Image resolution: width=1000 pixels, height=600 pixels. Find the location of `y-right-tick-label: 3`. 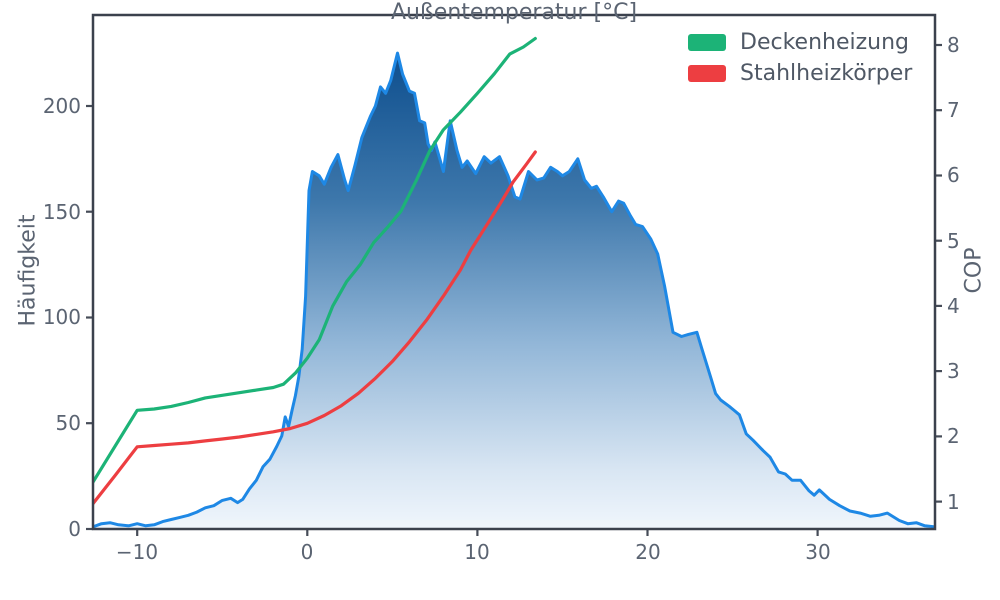

y-right-tick-label: 3 is located at coordinates (953, 371).